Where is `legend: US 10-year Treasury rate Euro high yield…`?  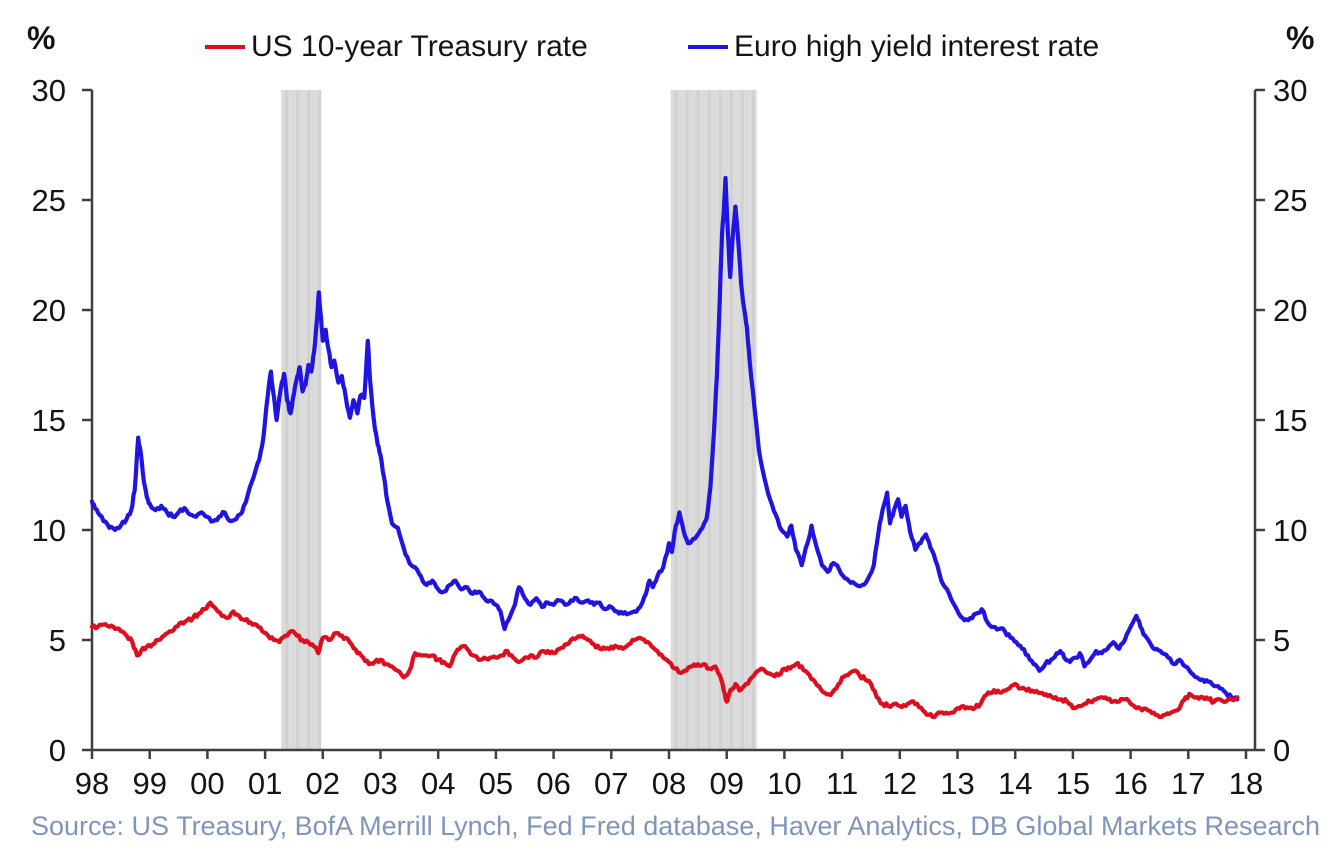
legend: US 10-year Treasury rate Euro high yield… is located at coordinates (667, 48).